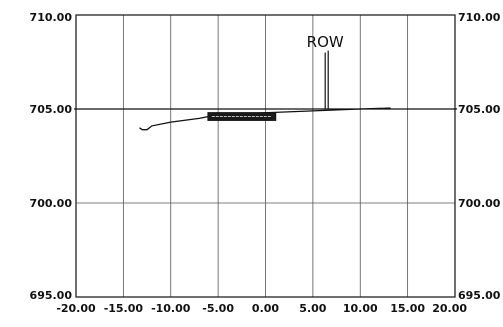 The image size is (503, 327). Describe the element at coordinates (325, 42) in the screenshot. I see `annotation-row: ROW` at that location.